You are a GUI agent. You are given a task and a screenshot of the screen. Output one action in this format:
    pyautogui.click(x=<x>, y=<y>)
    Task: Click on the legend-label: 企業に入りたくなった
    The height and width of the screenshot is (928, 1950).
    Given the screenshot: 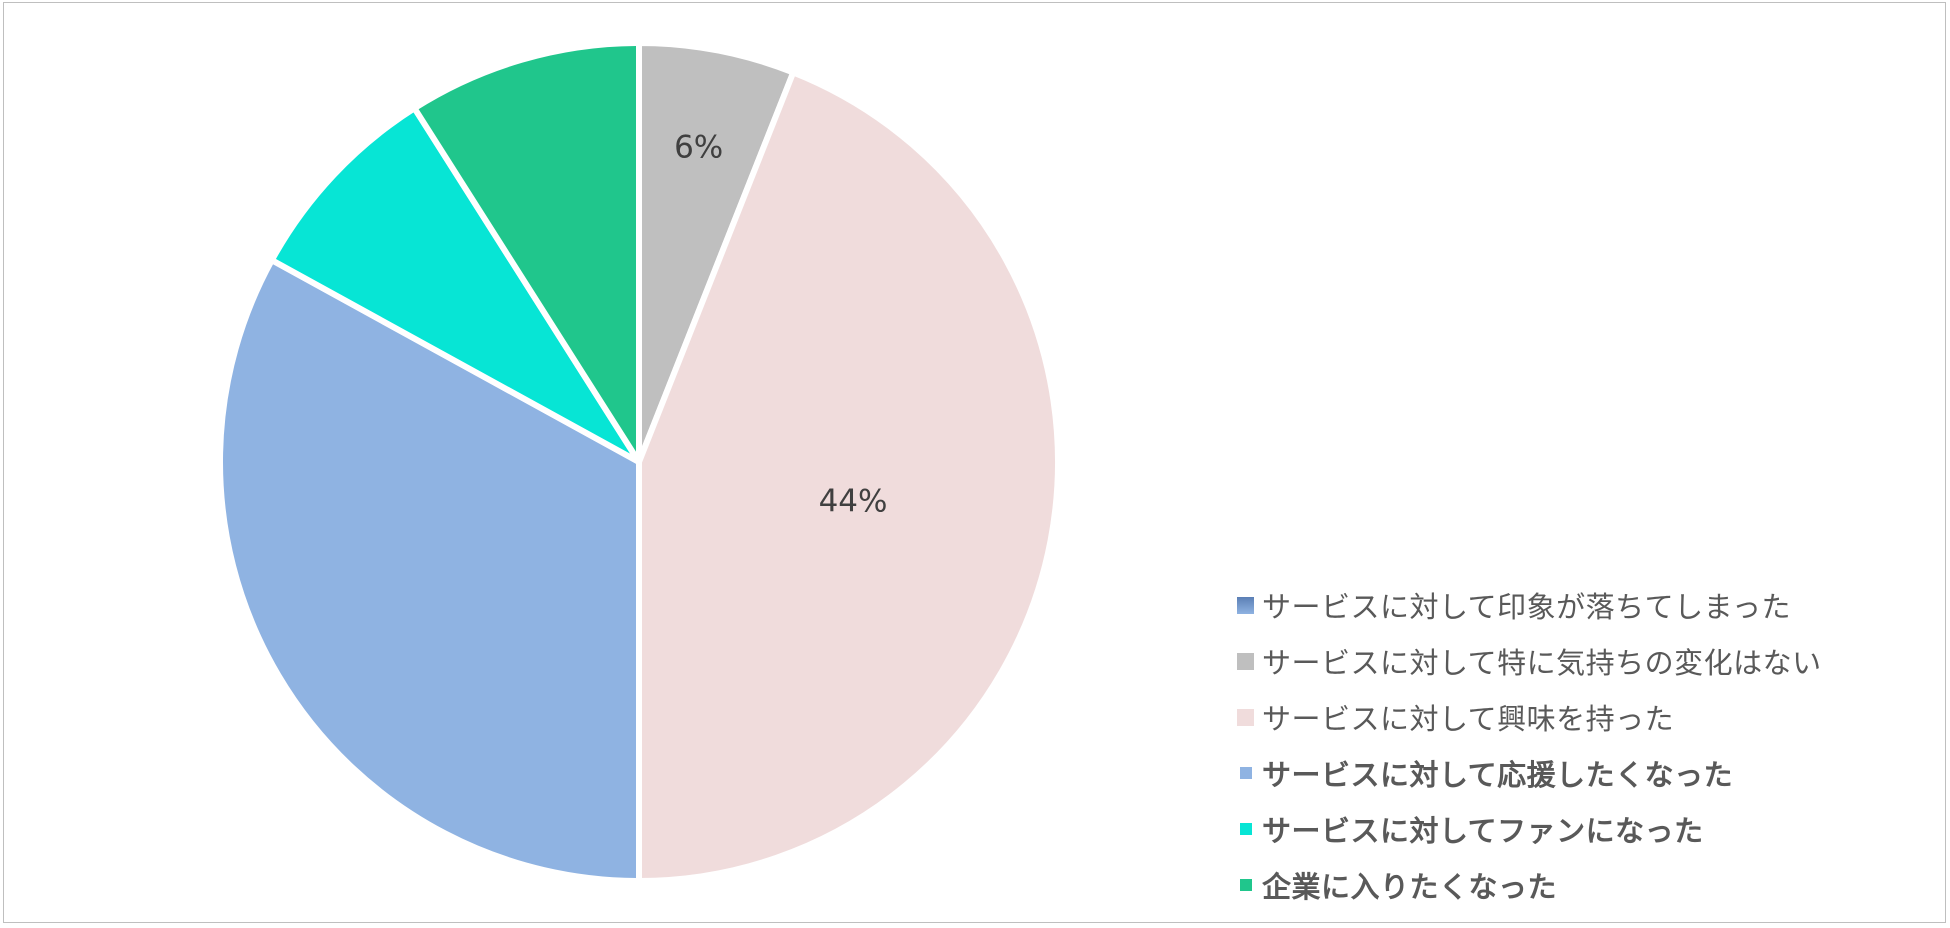 What is the action you would take?
    pyautogui.click(x=1410, y=887)
    